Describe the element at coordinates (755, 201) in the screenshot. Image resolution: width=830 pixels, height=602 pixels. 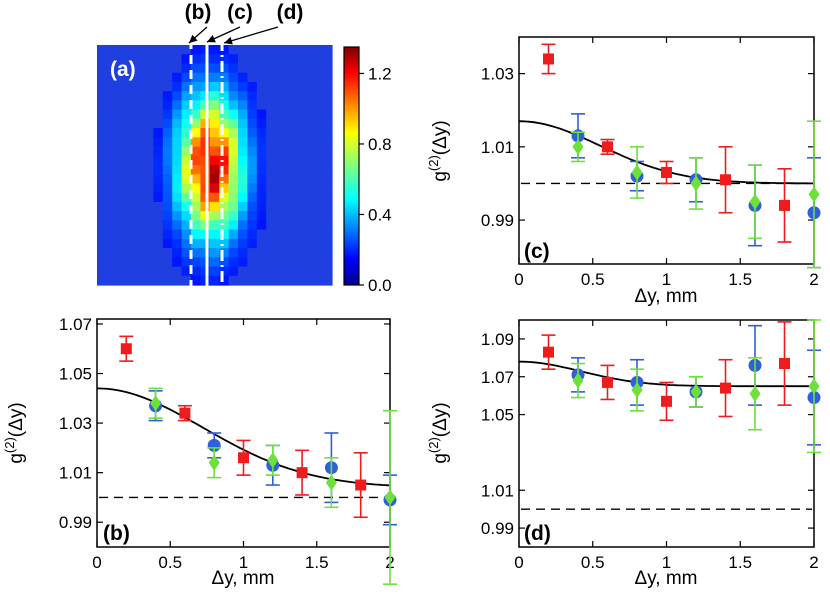
I see `data-point-diamond` at that location.